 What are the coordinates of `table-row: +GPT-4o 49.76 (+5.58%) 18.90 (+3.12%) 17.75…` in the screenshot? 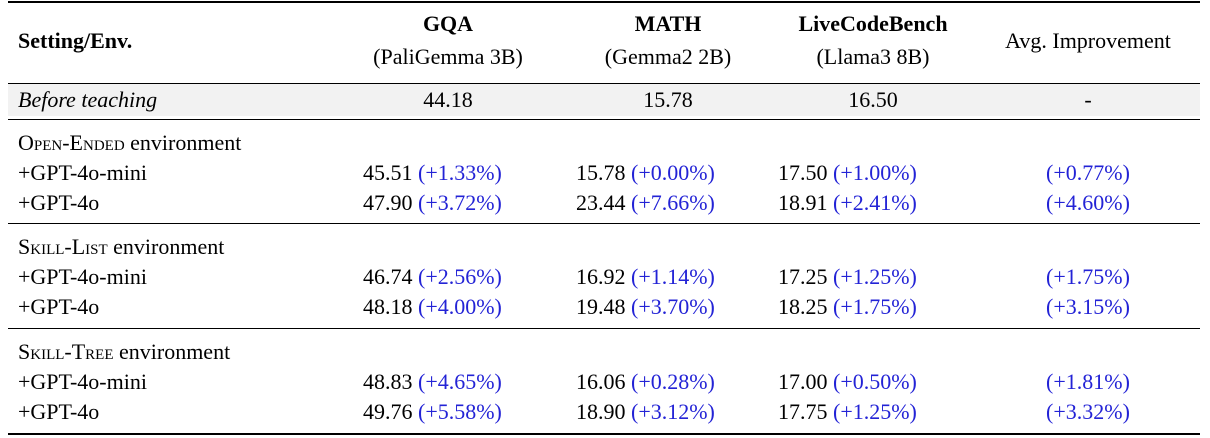 It's located at (604, 412).